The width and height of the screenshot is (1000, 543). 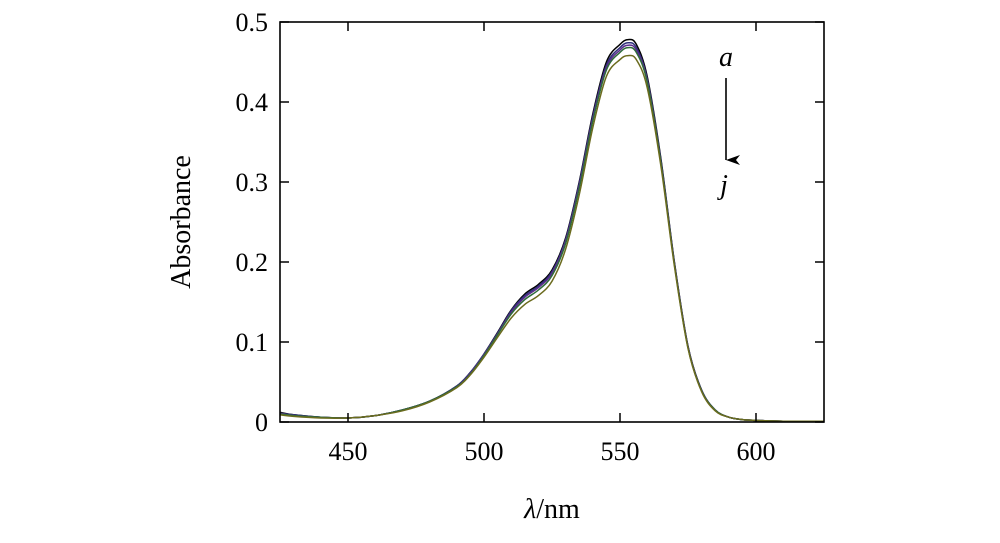 I want to click on y-tick-label-1: 0.1, so click(x=252, y=342).